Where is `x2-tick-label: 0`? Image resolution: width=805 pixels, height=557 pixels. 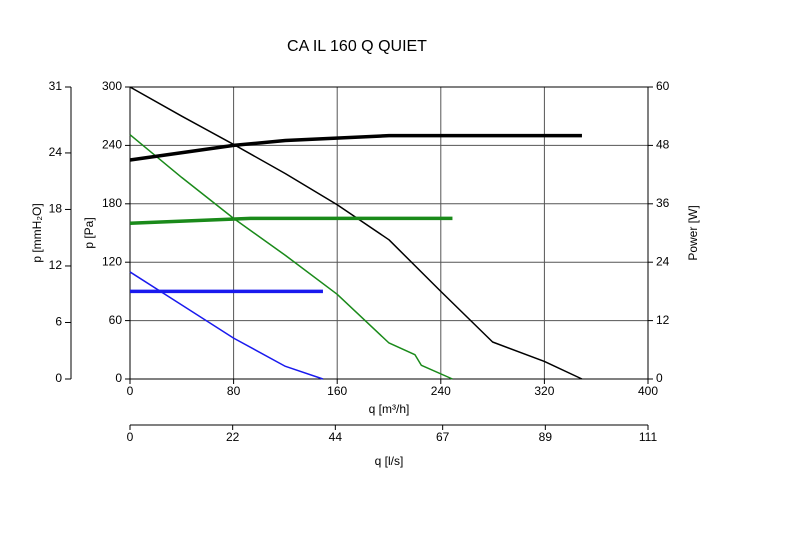 x2-tick-label: 0 is located at coordinates (130, 437).